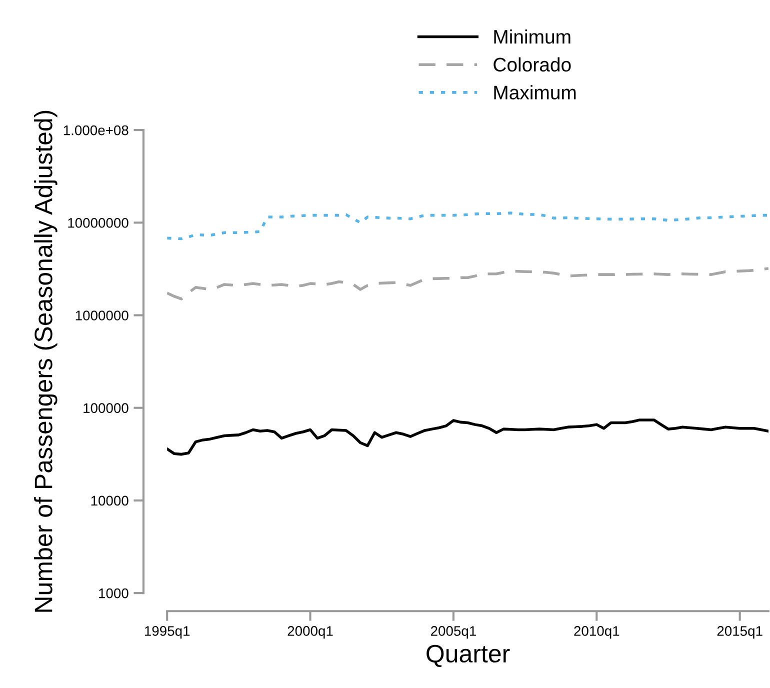 This screenshot has height=688, width=770. Describe the element at coordinates (113, 593) in the screenshot. I see `y-tick-label: 1000` at that location.